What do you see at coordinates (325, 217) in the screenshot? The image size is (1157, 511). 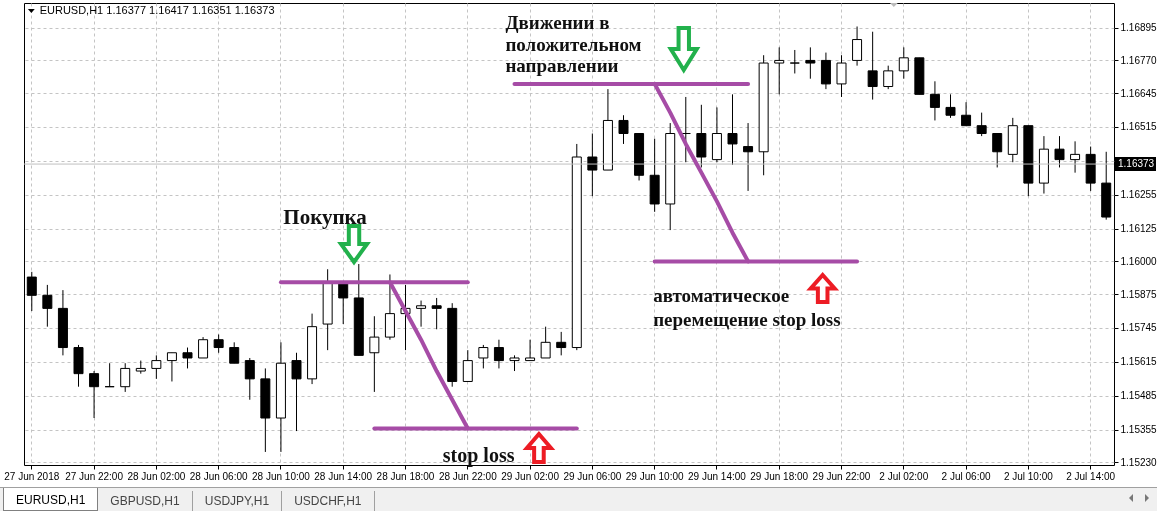 I see `annotation: Покупка` at bounding box center [325, 217].